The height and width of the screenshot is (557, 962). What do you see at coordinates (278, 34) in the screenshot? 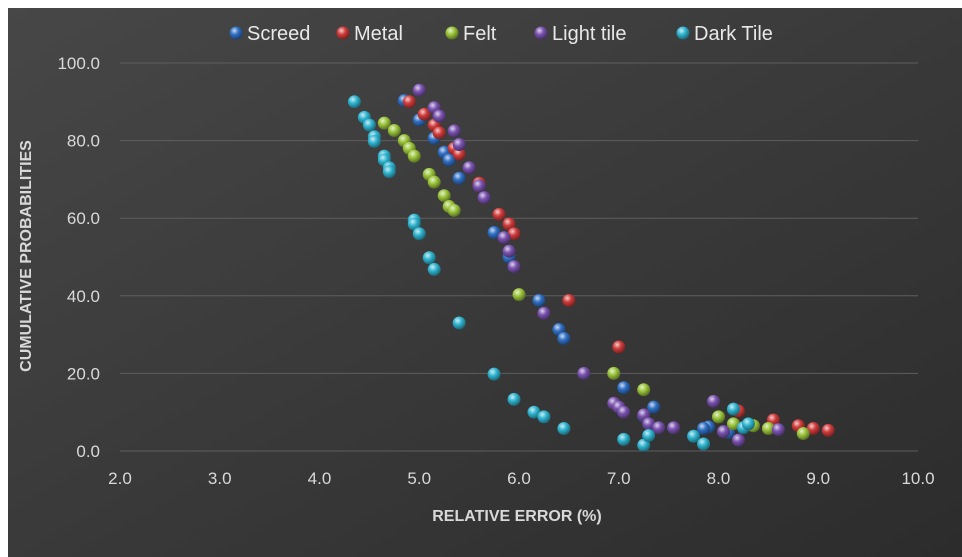
I see `legend-label: Screed` at bounding box center [278, 34].